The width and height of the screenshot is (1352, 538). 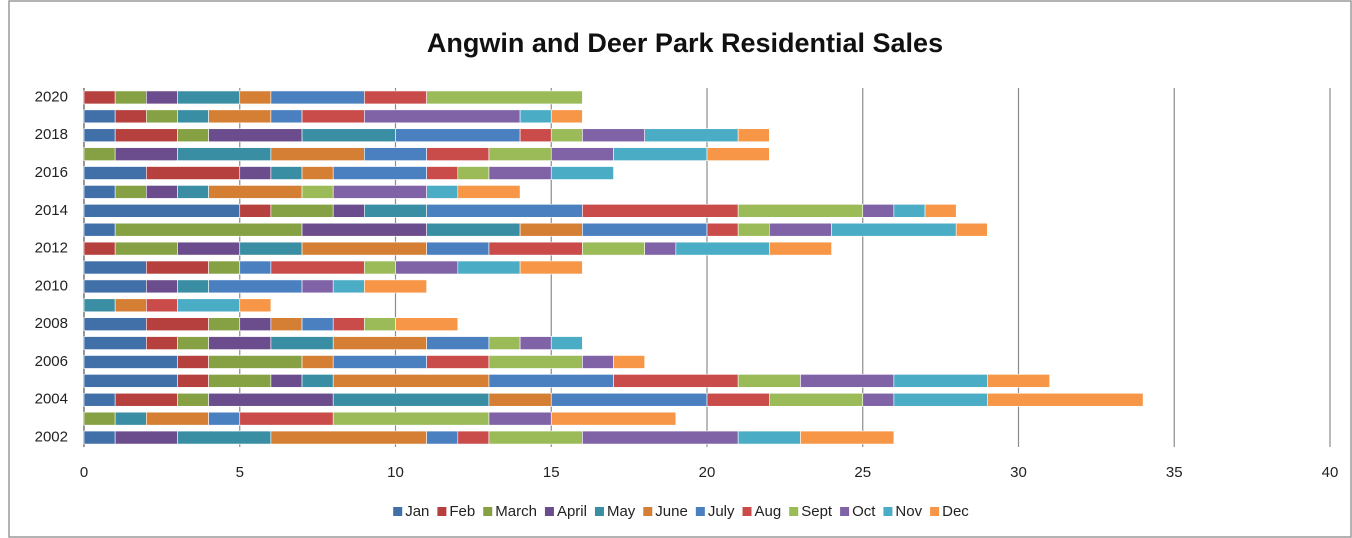 I want to click on legend-label: May, so click(x=621, y=511).